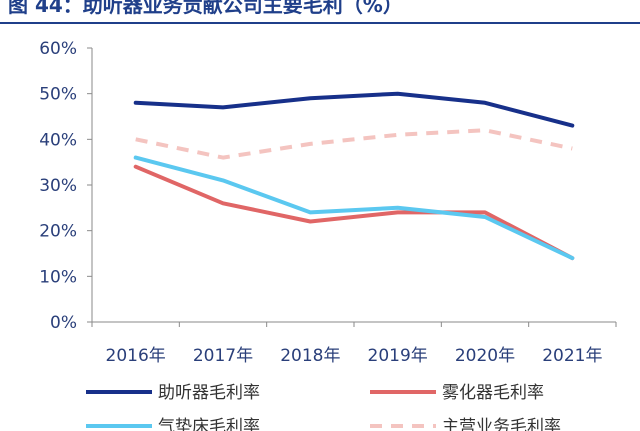  I want to click on legend-label: 雾化器毛利率, so click(493, 393).